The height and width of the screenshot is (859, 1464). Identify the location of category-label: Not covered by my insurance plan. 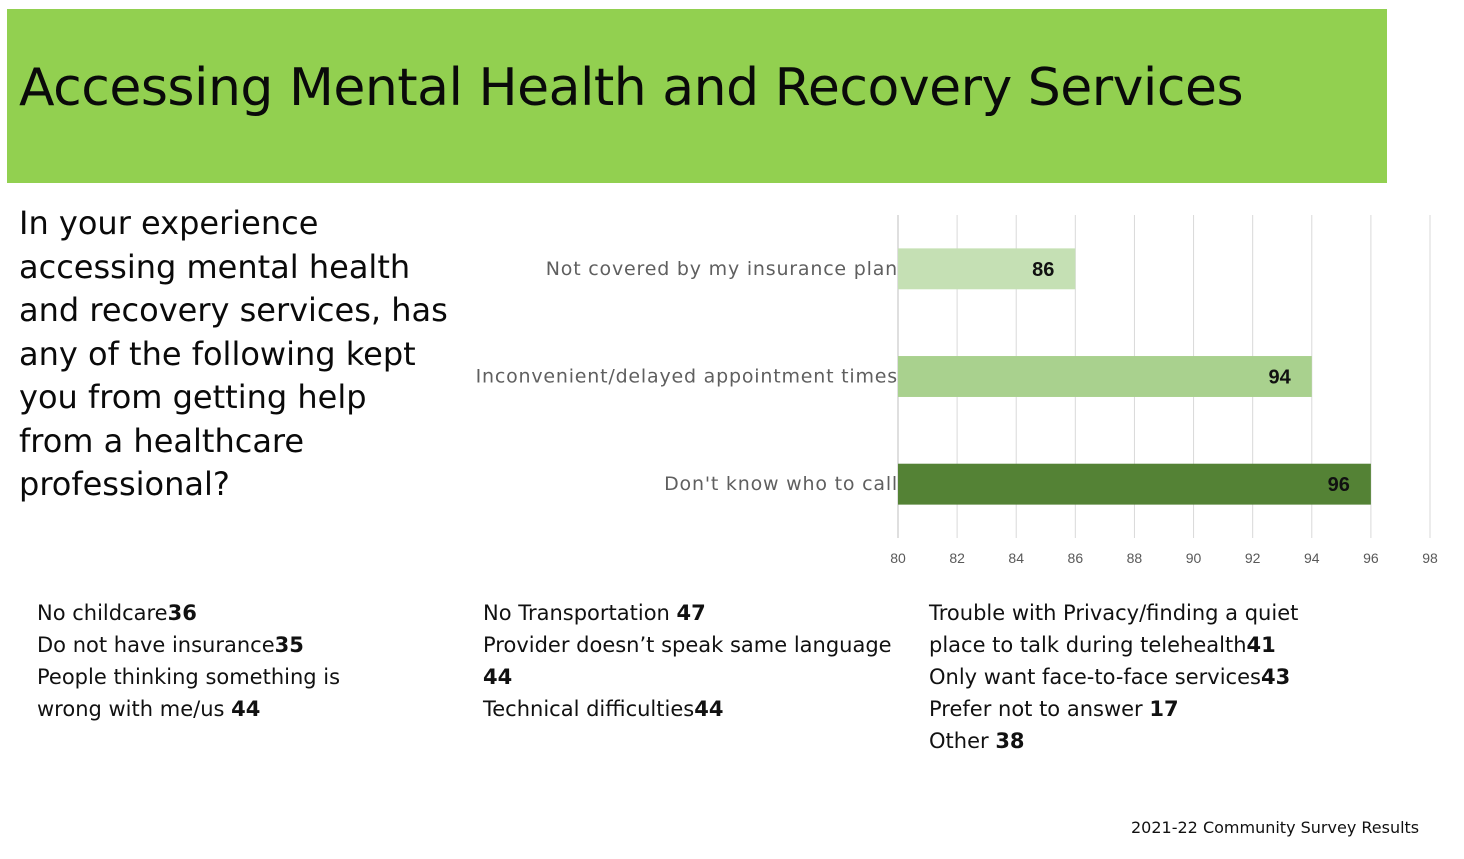
(722, 269).